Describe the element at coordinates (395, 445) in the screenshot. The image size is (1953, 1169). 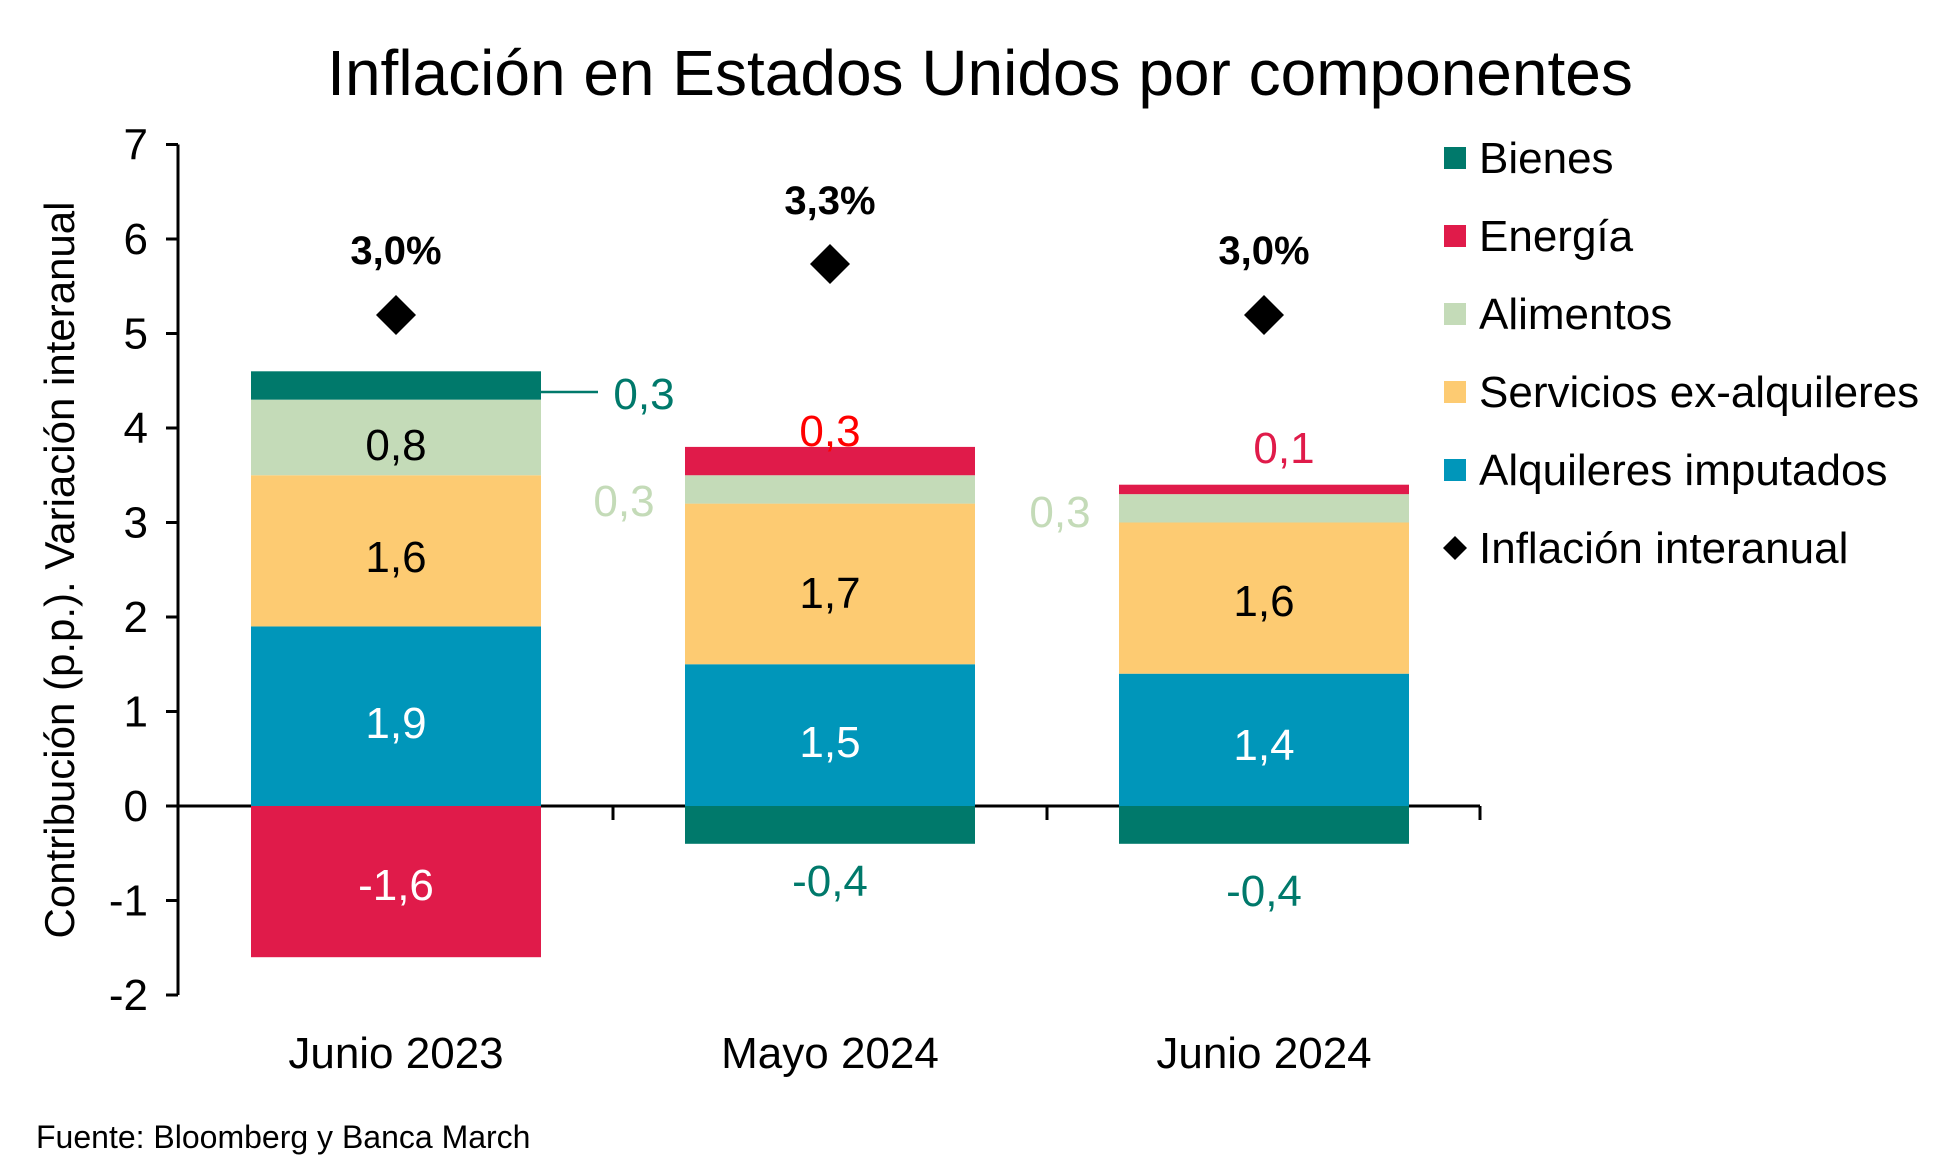
I see `data-label: 0,8` at that location.